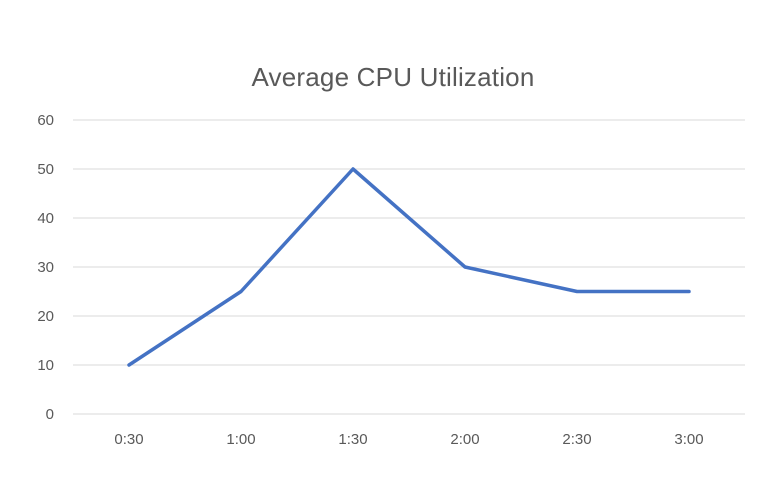  What do you see at coordinates (352, 439) in the screenshot?
I see `x-tick-label: 1:30` at bounding box center [352, 439].